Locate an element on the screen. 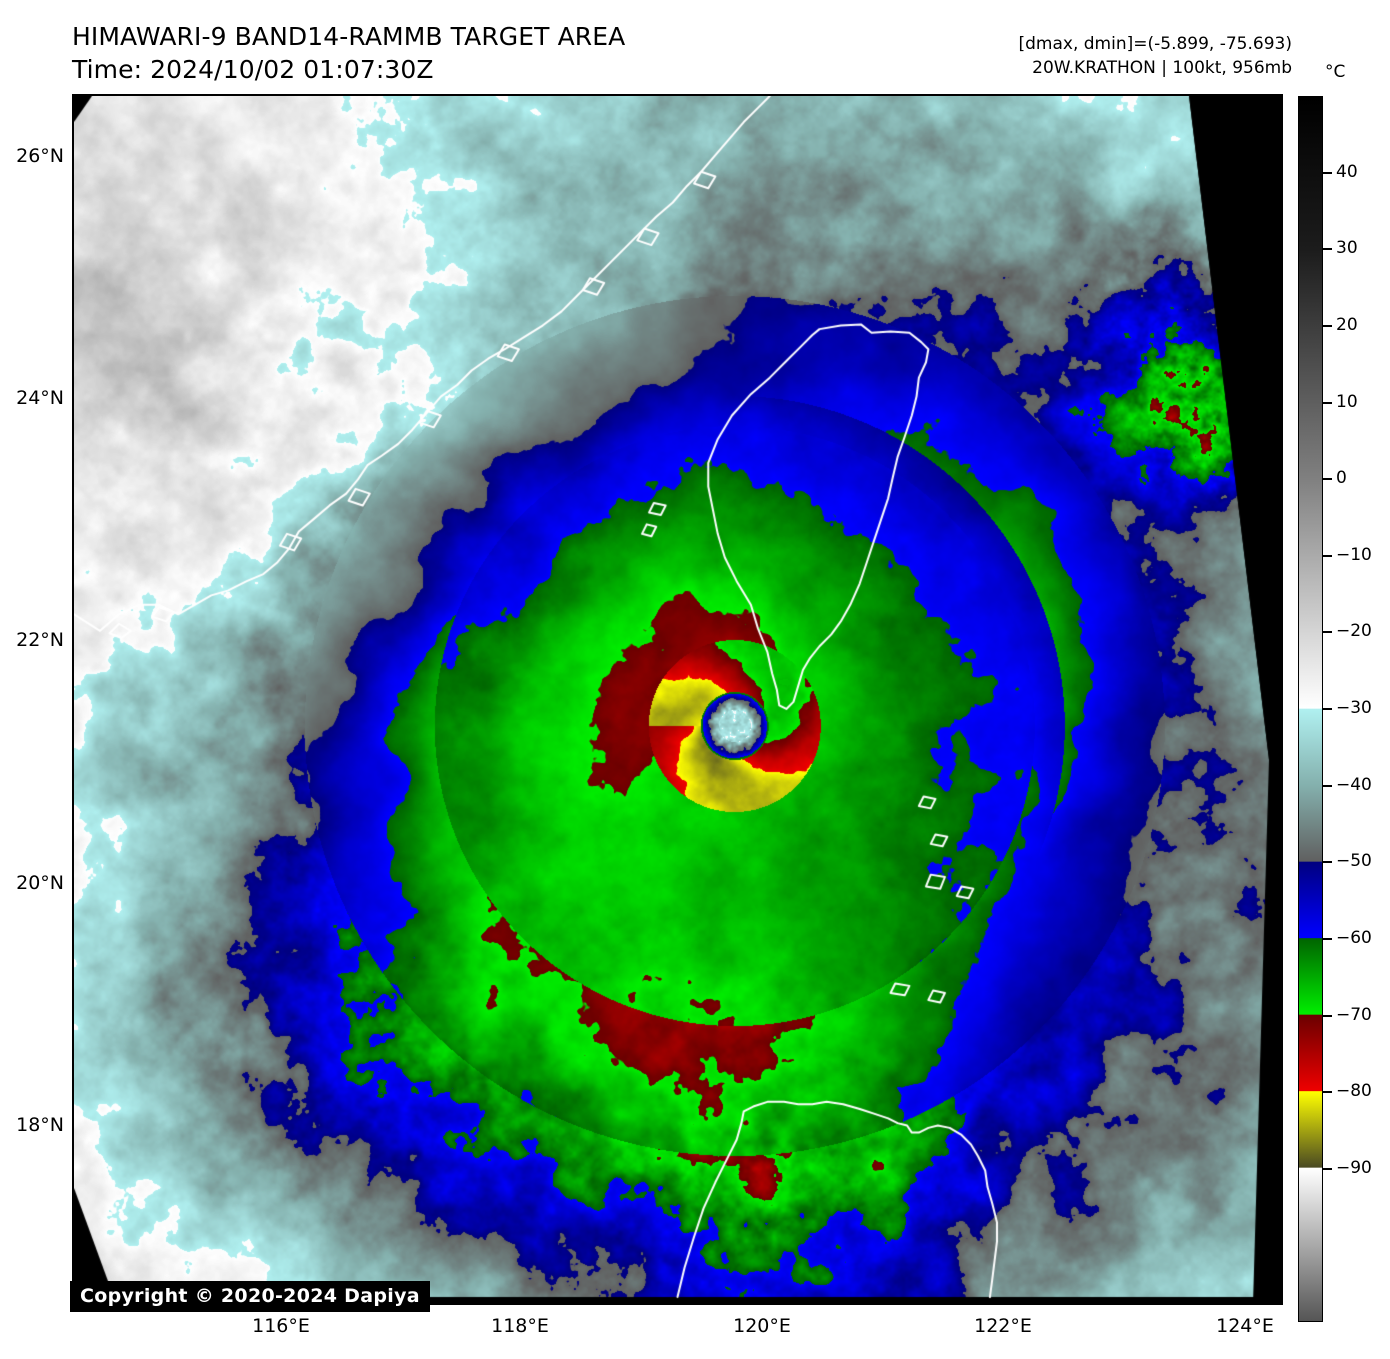 The height and width of the screenshot is (1359, 1390). lat-tick-label: 20°N is located at coordinates (40, 883).